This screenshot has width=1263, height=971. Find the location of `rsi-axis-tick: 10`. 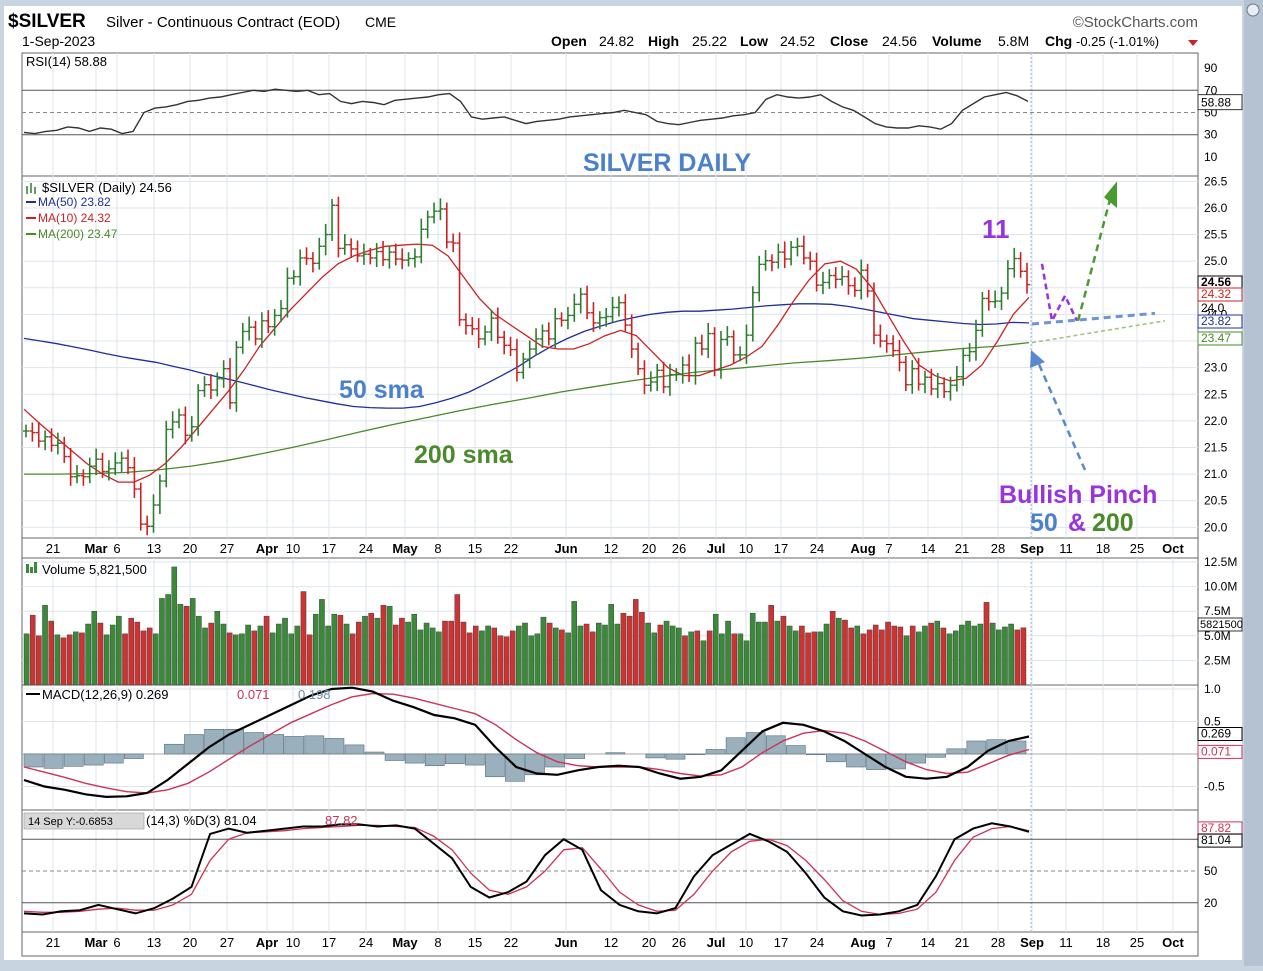

rsi-axis-tick: 10 is located at coordinates (1211, 157).